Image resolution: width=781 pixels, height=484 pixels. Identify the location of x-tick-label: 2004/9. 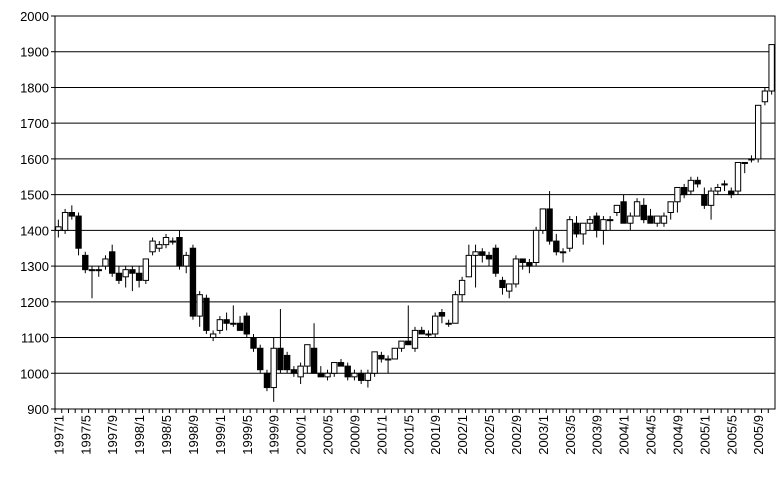
(677, 435).